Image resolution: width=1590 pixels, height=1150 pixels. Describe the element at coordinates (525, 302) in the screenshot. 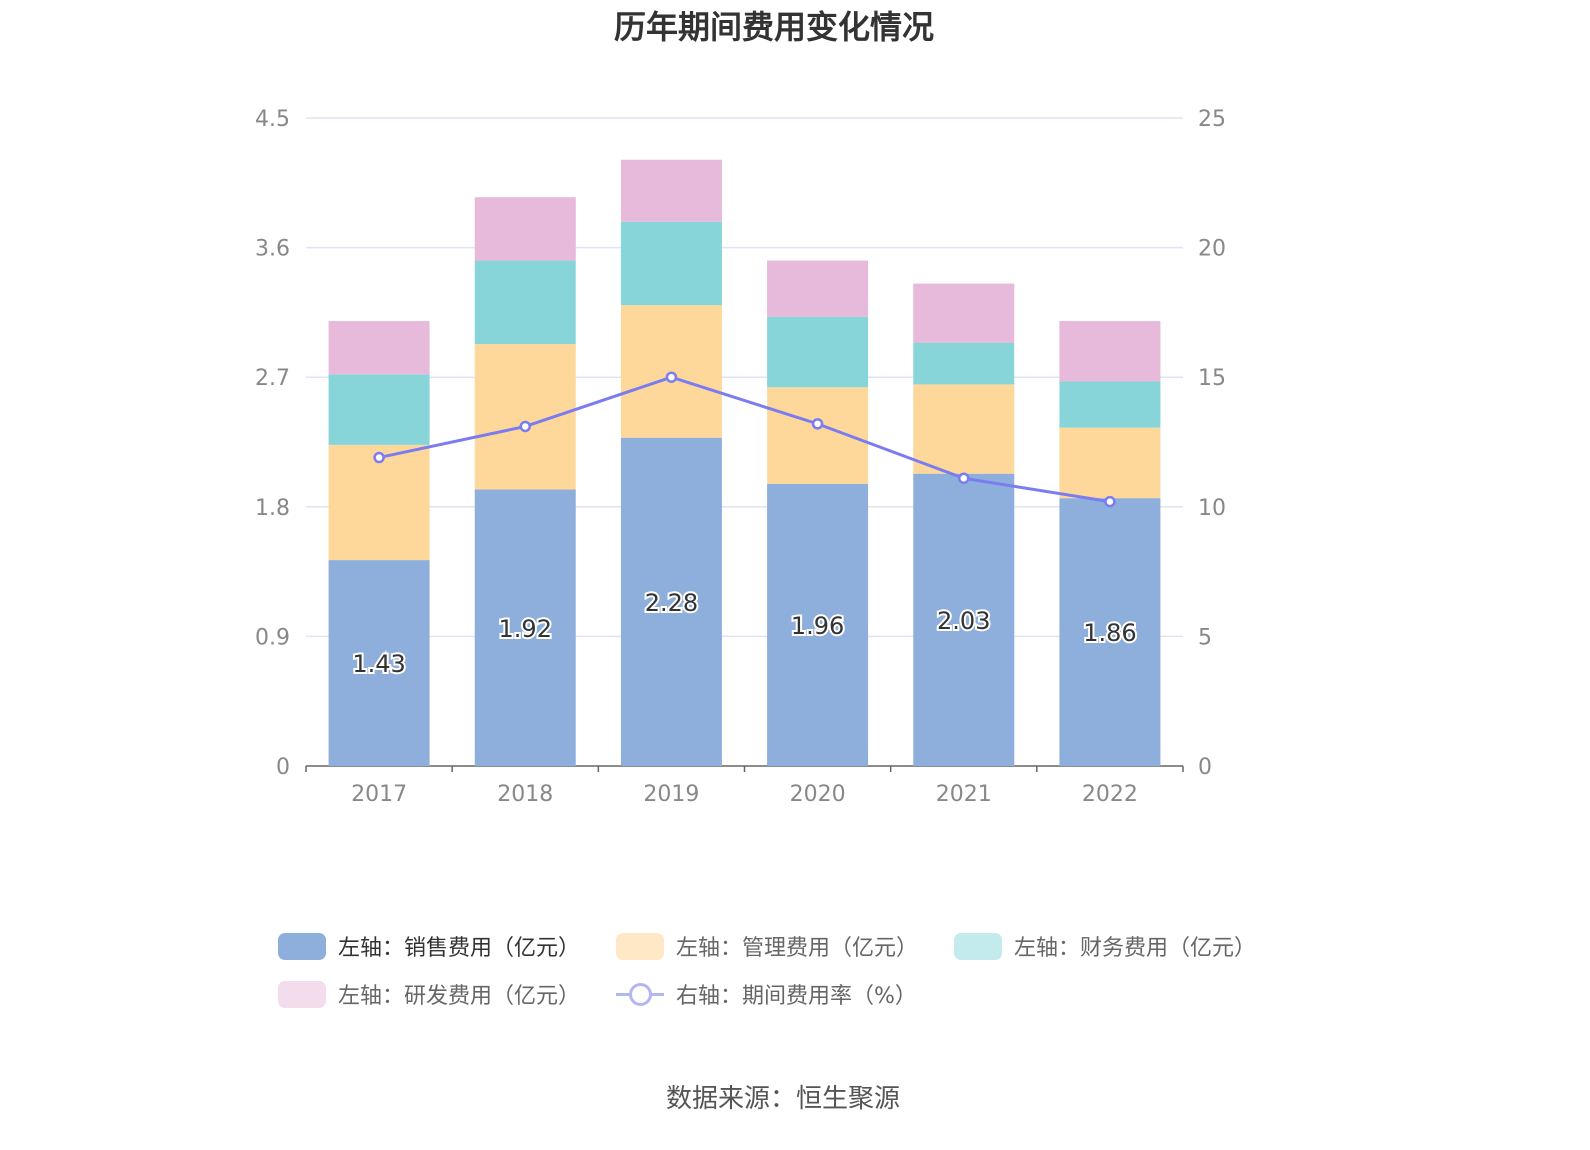

I see `bar-segment-3-2018` at that location.